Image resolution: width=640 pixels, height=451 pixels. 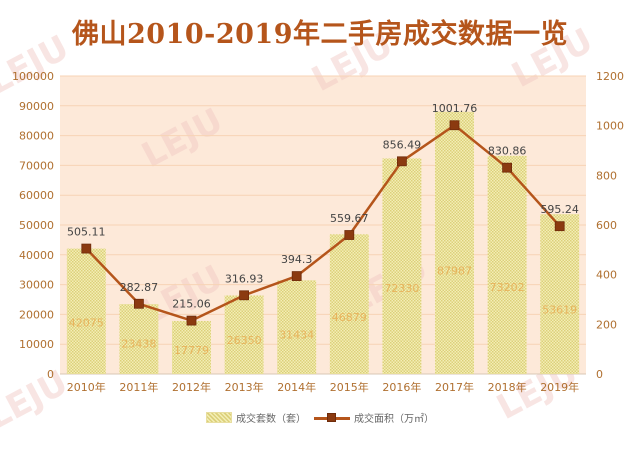 What do you see at coordinates (33, 76) in the screenshot?
I see `y-left-tick-label: 100000` at bounding box center [33, 76].